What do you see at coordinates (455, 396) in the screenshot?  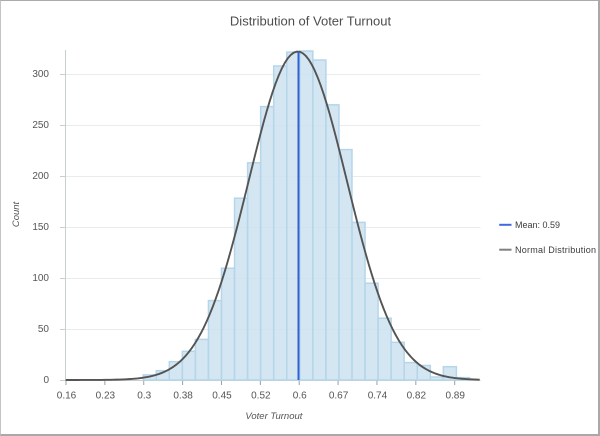 I see `svg-text: 0.89` at bounding box center [455, 396].